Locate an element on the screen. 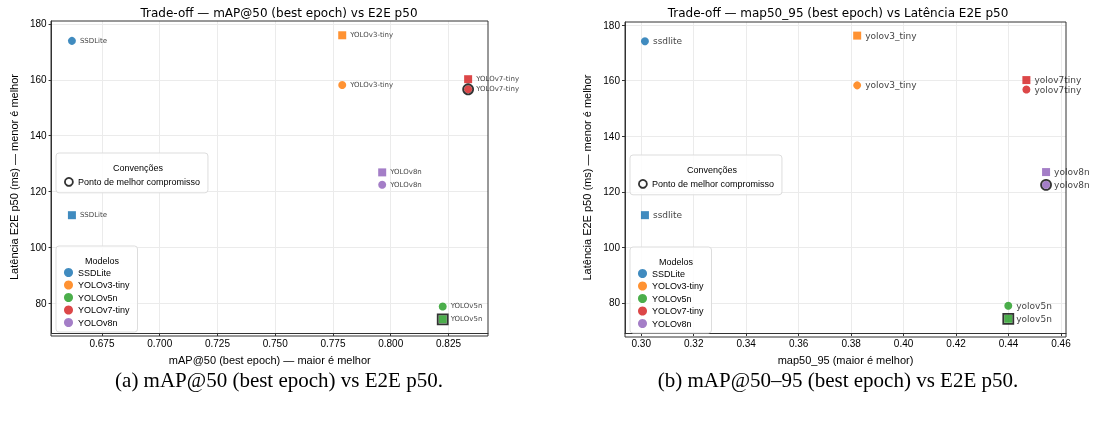 This screenshot has width=1117, height=421. x-tick-label: 0.825 is located at coordinates (448, 343).